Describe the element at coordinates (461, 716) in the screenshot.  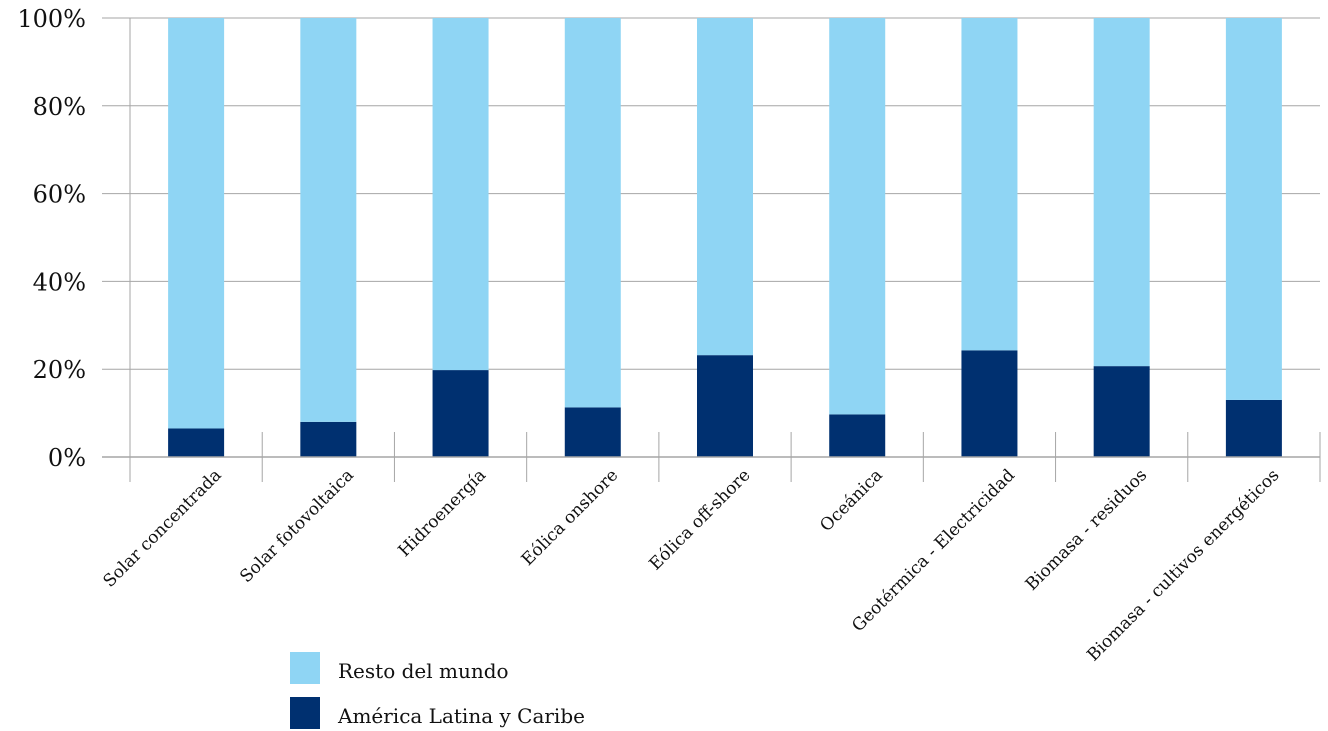
I see `legend-label: América Latina y Caribe` at that location.